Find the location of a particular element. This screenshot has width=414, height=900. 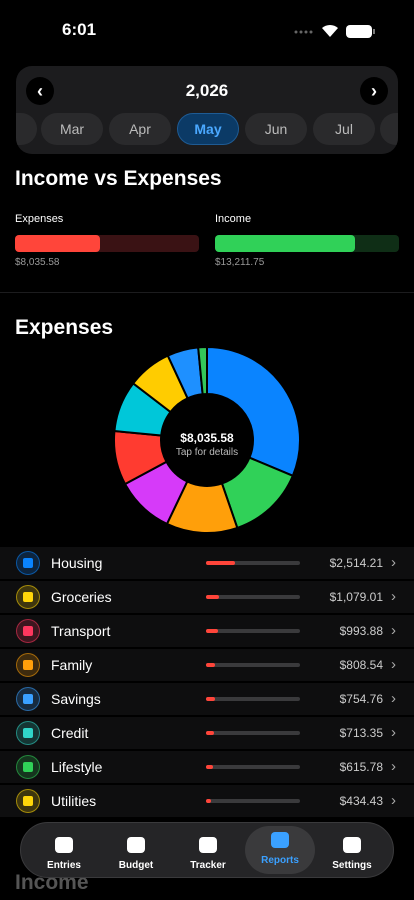

year: 2,026 is located at coordinates (207, 90).